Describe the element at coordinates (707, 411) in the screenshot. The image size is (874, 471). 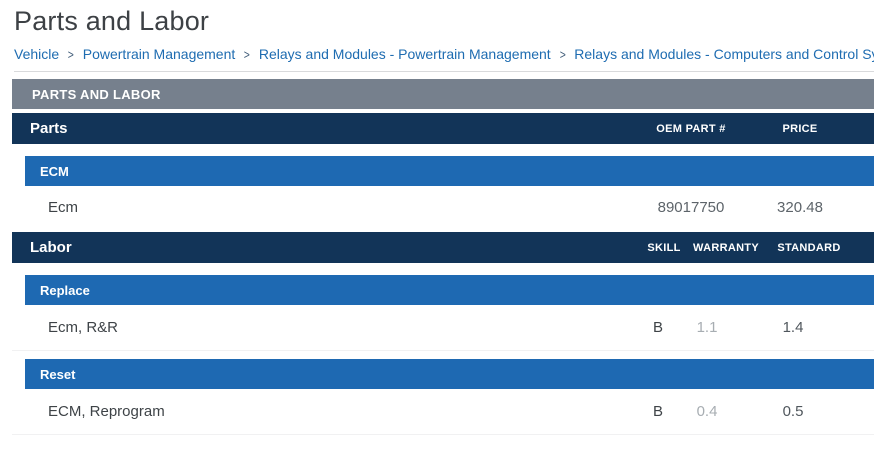
I see `labor-warranty-time: 0.4` at that location.